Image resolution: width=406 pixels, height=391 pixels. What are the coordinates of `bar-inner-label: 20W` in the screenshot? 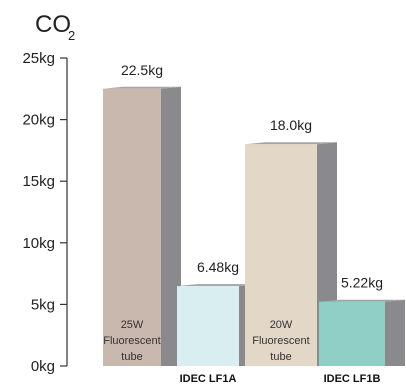 It's located at (281, 325).